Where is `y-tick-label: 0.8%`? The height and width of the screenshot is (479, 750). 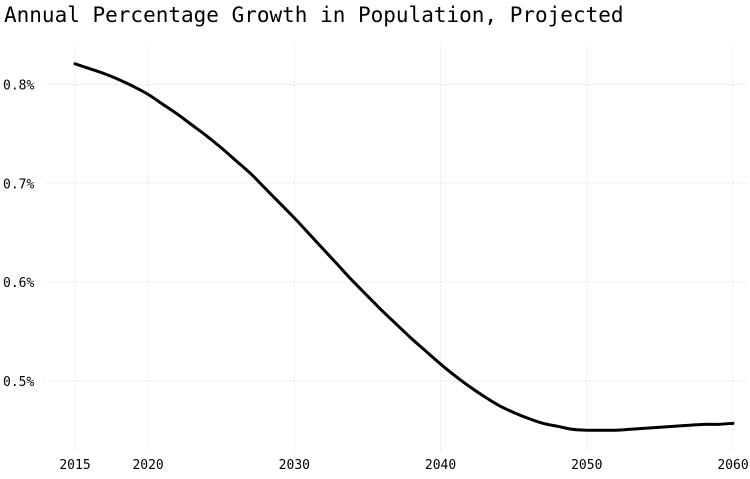
y-tick-label: 0.8% is located at coordinates (18, 86).